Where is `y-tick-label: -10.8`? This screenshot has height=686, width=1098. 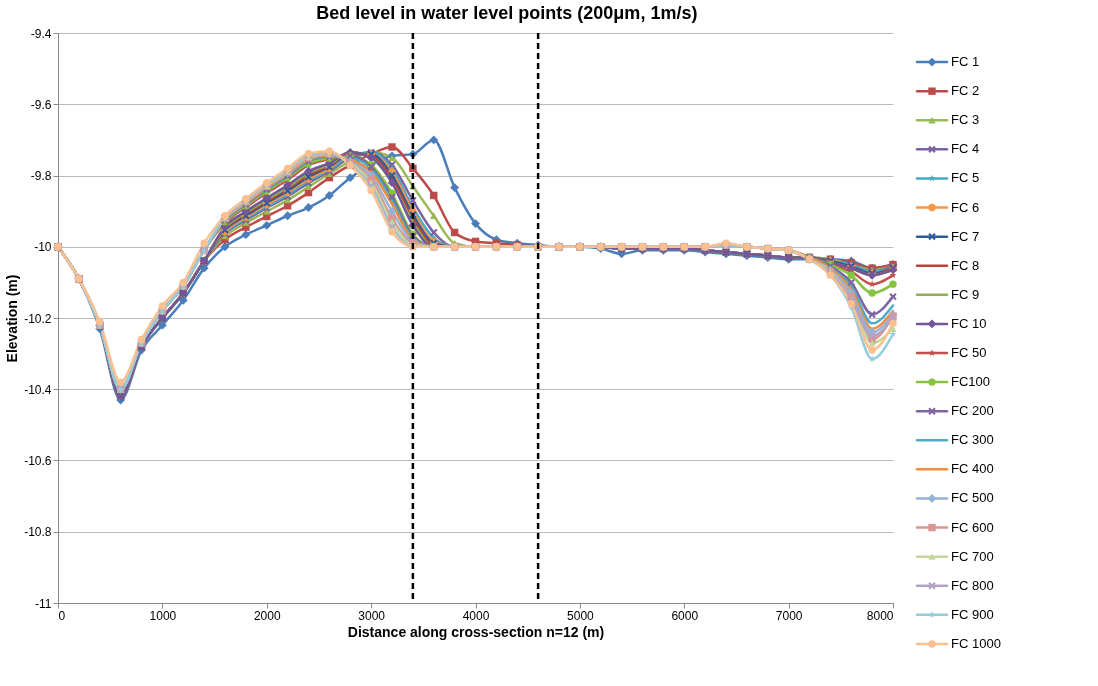
y-tick-label: -10.8 is located at coordinates (38, 532).